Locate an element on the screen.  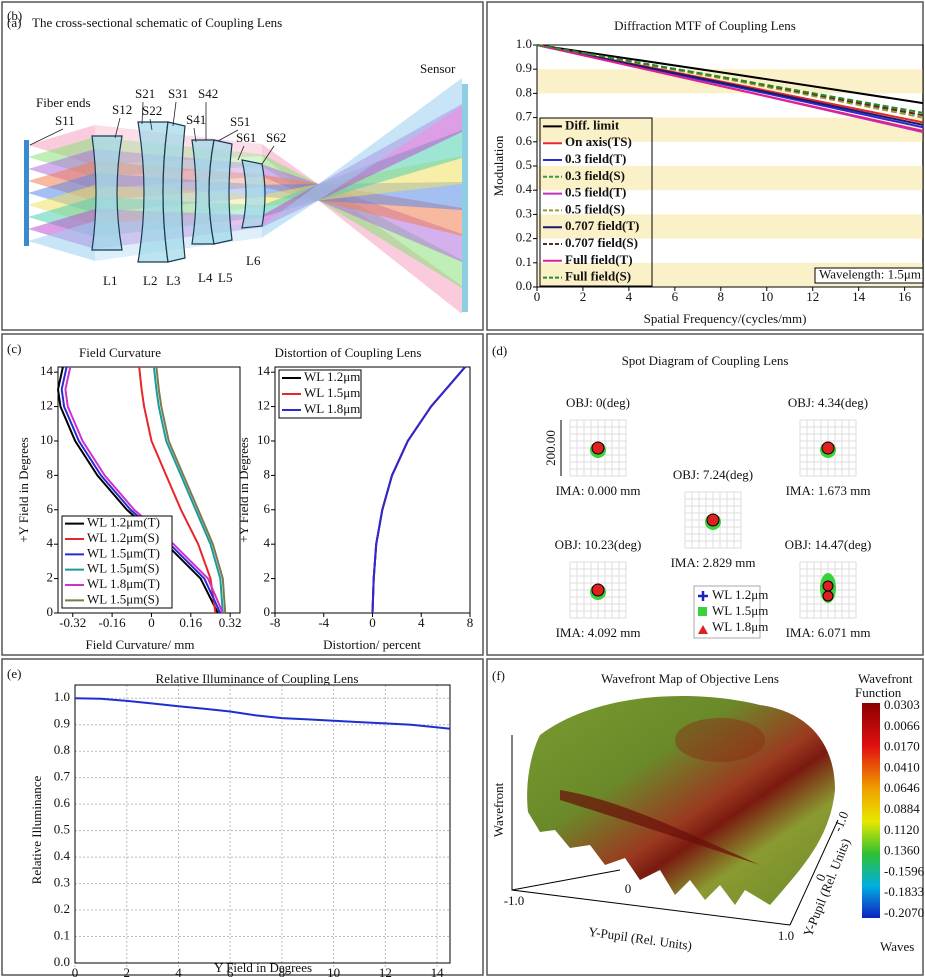
colorbar-unit: Waves is located at coordinates (897, 946).